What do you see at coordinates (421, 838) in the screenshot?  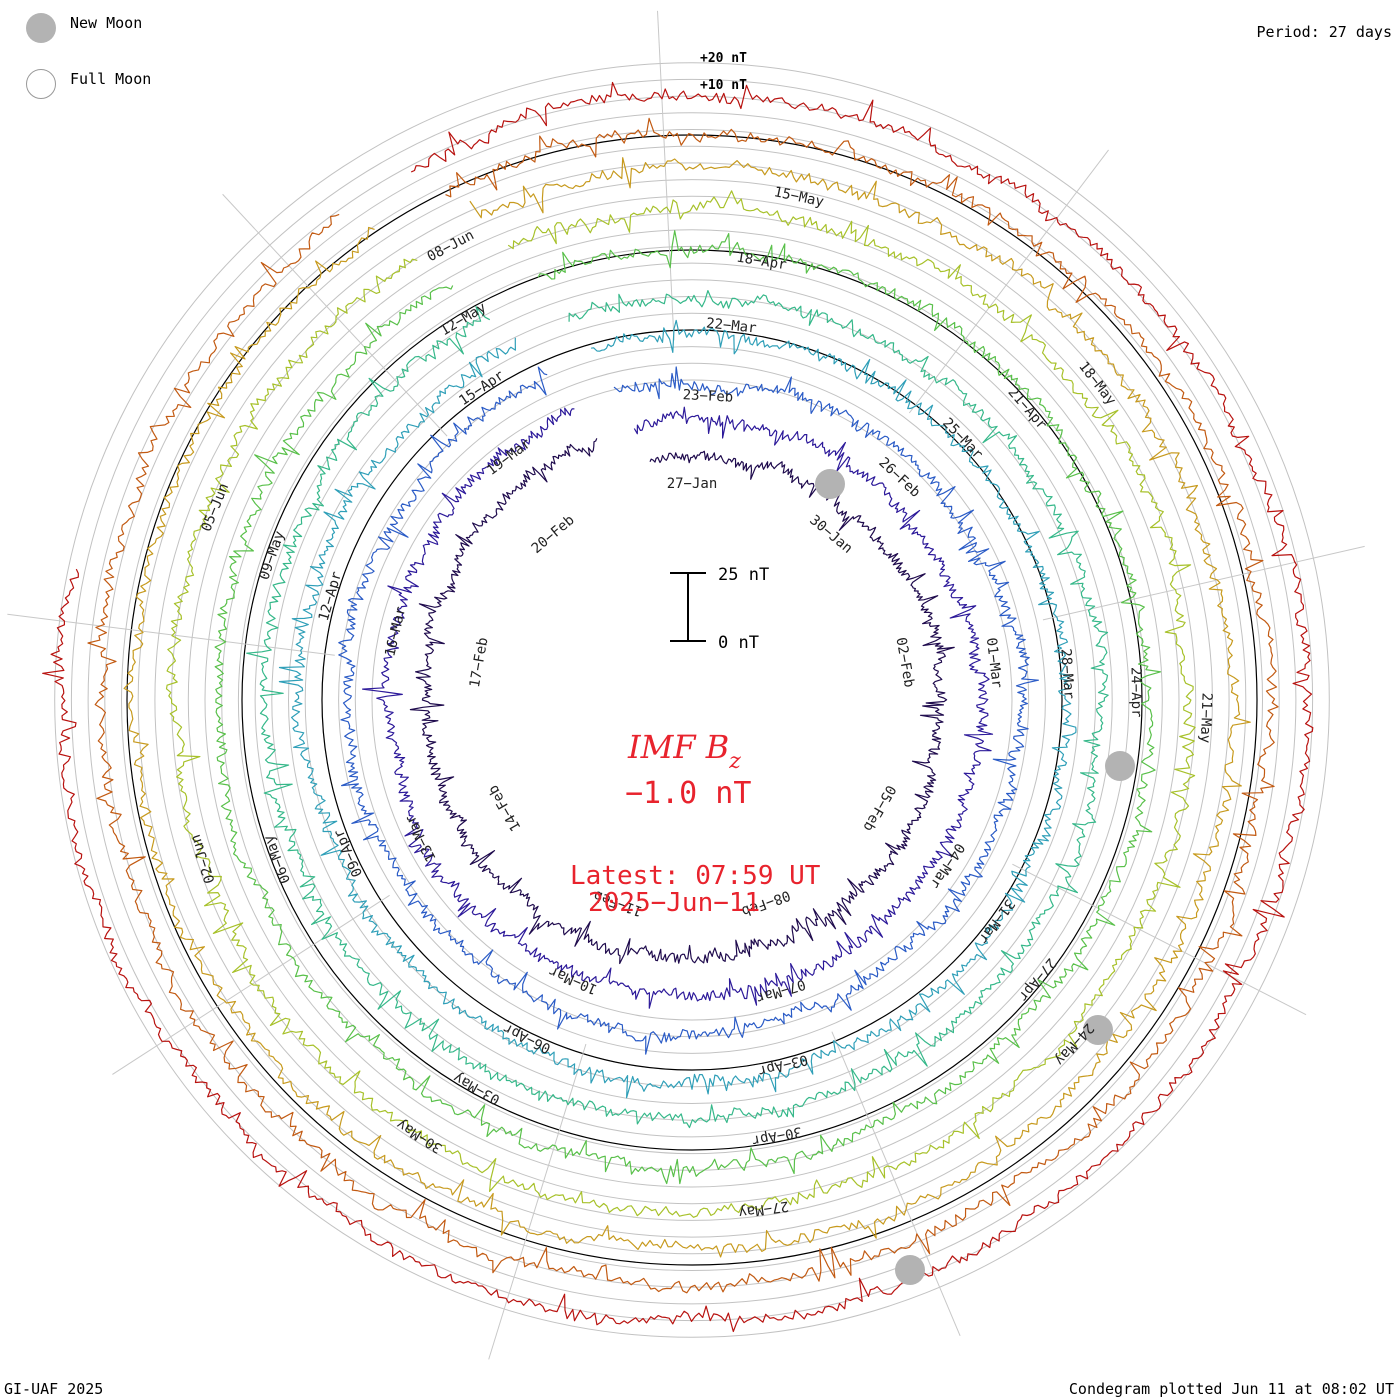 I see `date-label-2-7: 13−Mar` at bounding box center [421, 838].